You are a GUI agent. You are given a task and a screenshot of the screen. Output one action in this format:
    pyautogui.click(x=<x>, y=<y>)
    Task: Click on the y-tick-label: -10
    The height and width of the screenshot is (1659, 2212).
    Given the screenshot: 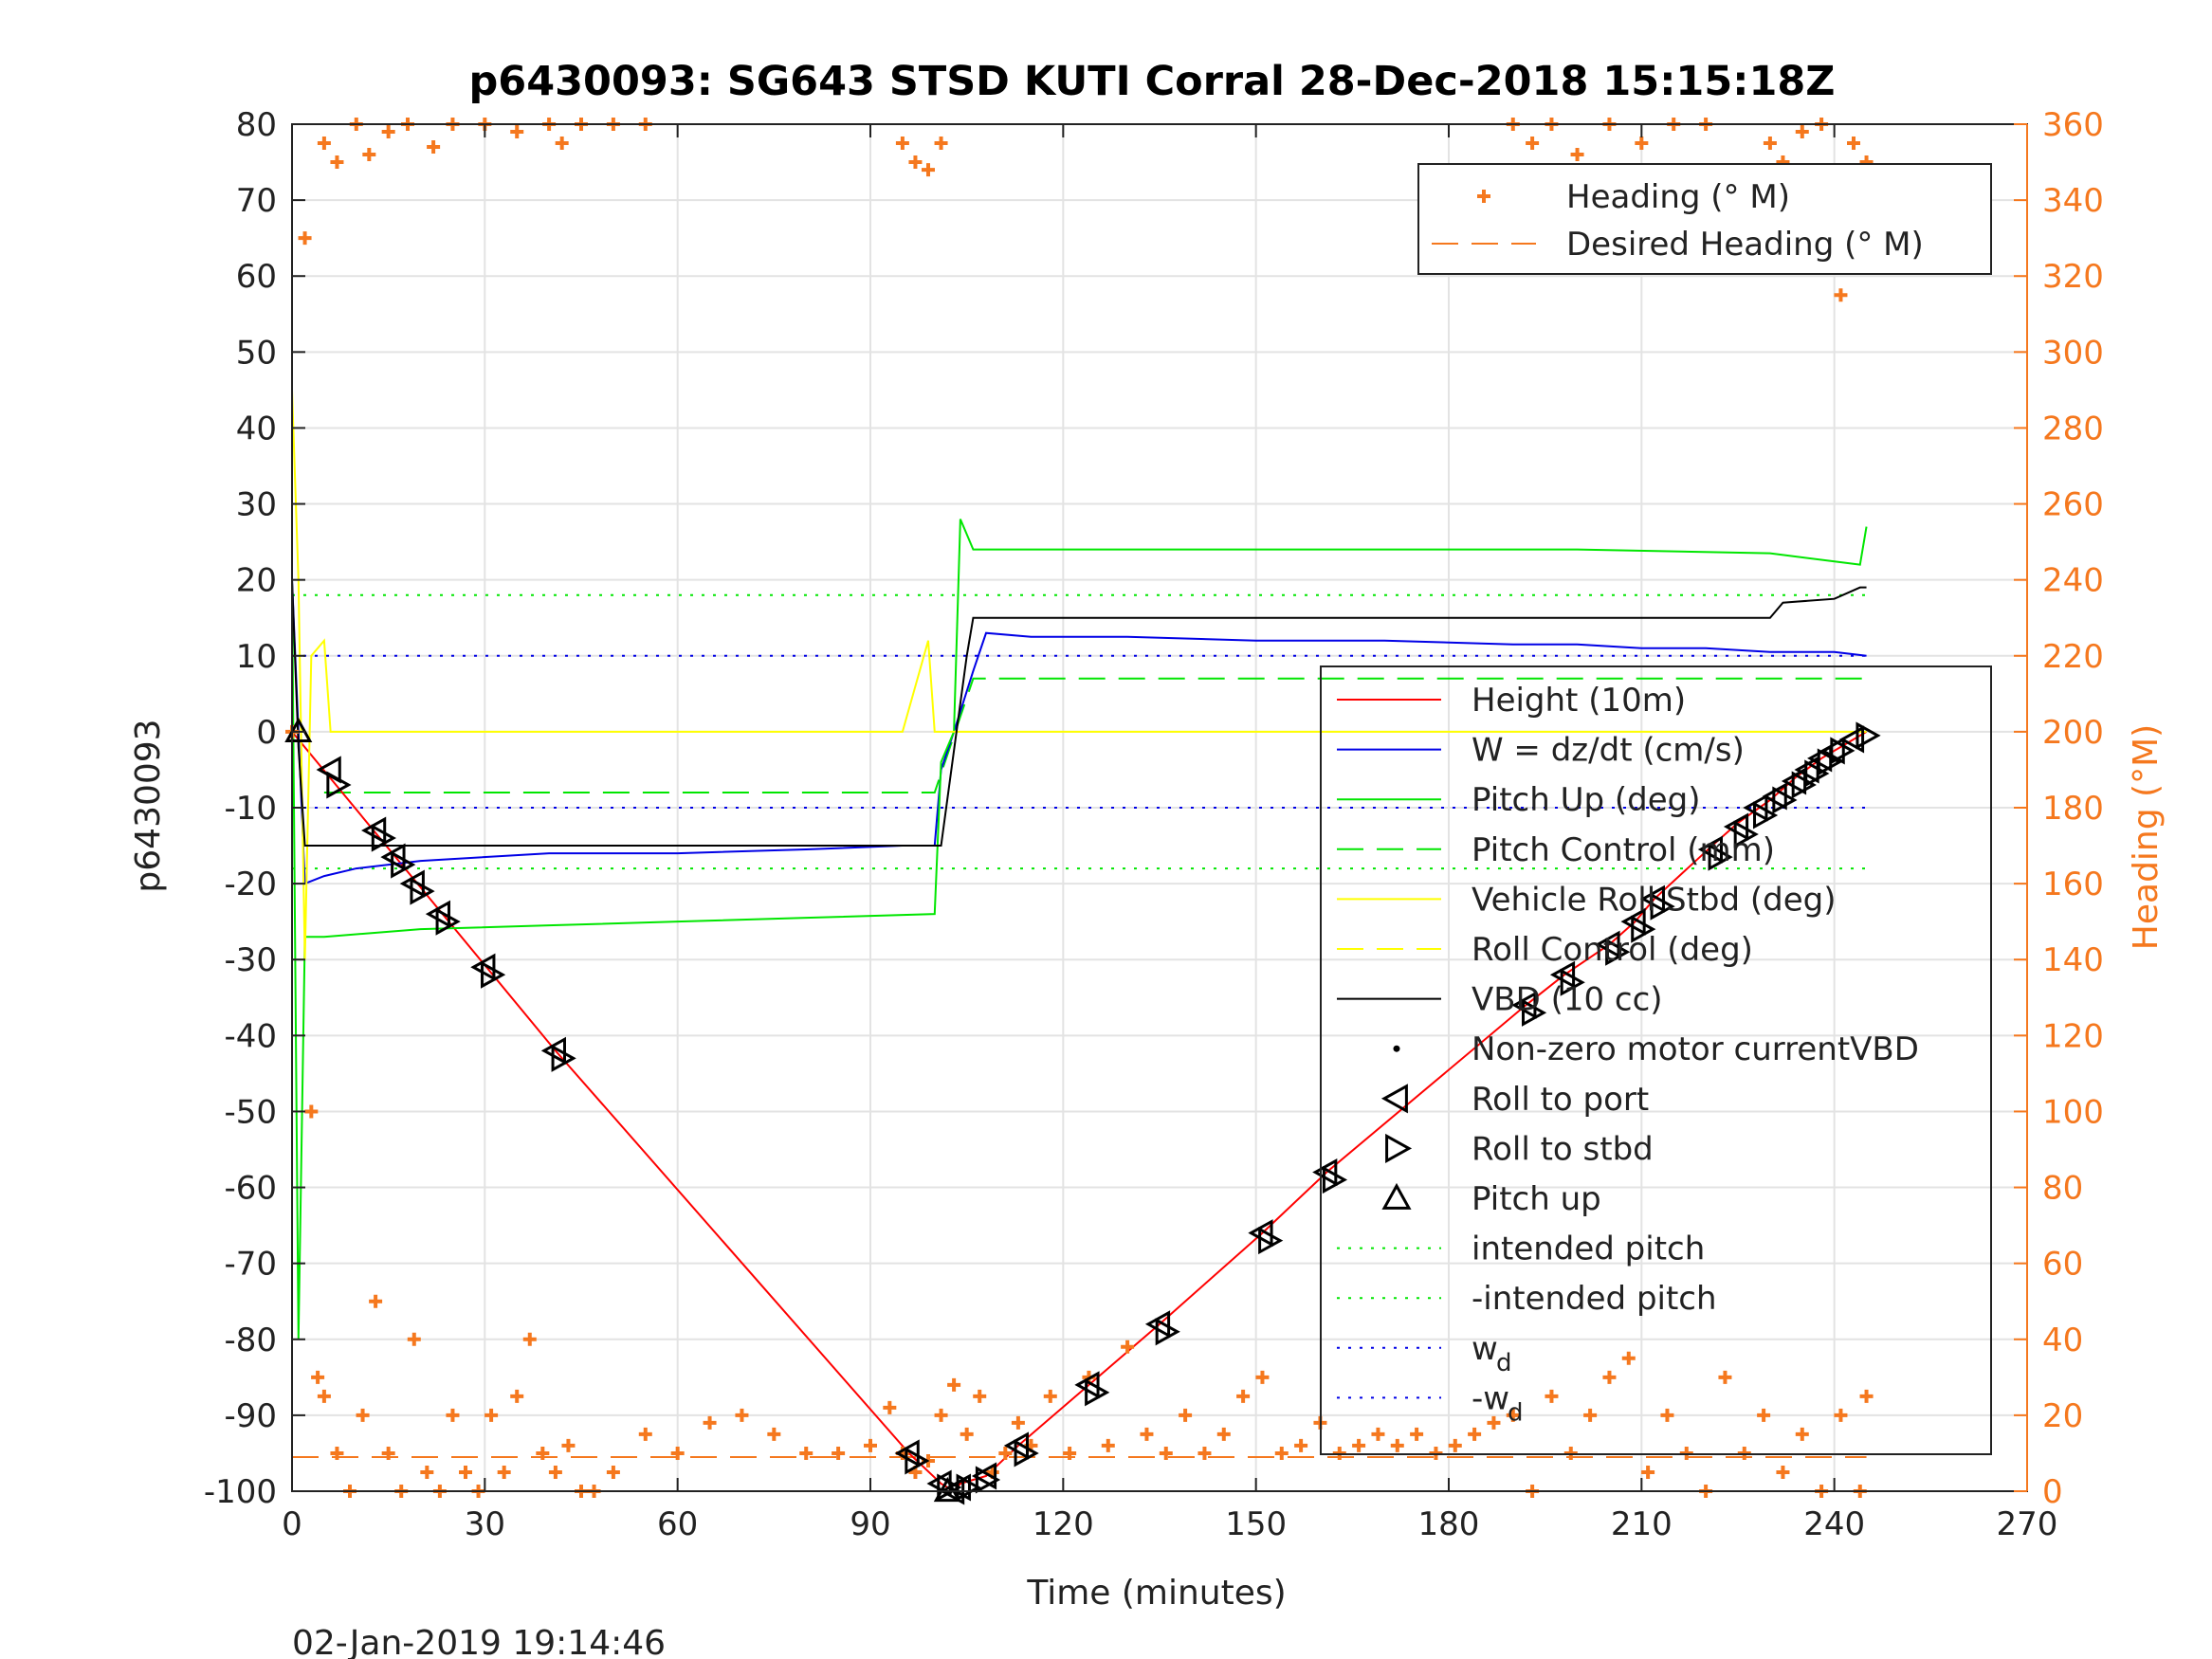 What is the action you would take?
    pyautogui.click(x=250, y=809)
    